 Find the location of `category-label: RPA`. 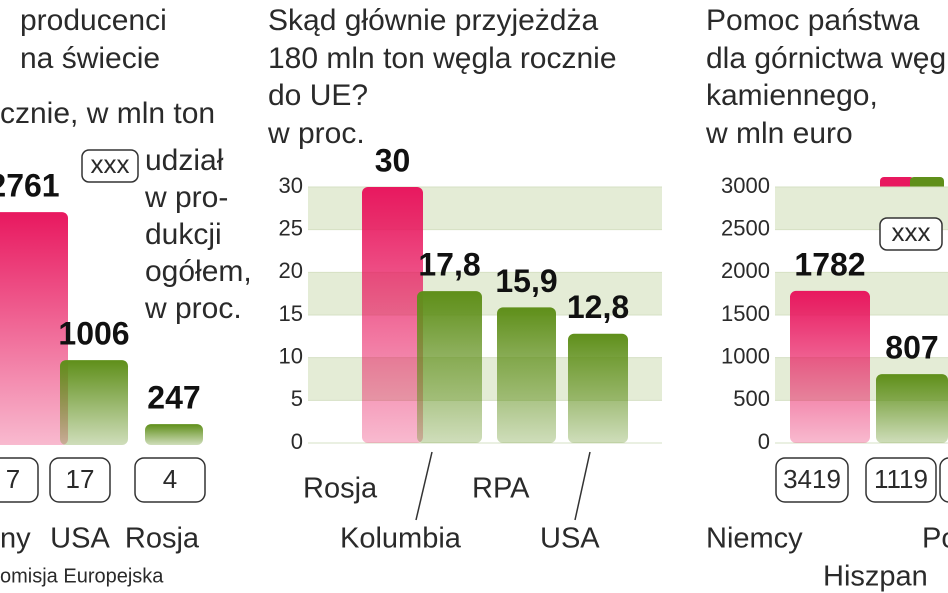

category-label: RPA is located at coordinates (501, 489).